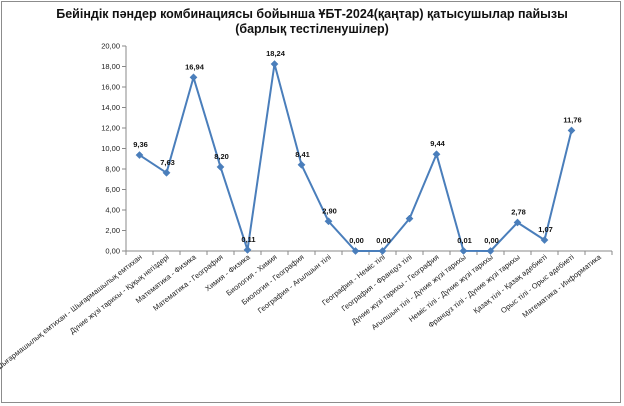 The height and width of the screenshot is (406, 624). What do you see at coordinates (119, 293) in the screenshot?
I see `x-tick-label: Дүние жүзі тарихы - Құқық негіздері` at bounding box center [119, 293].